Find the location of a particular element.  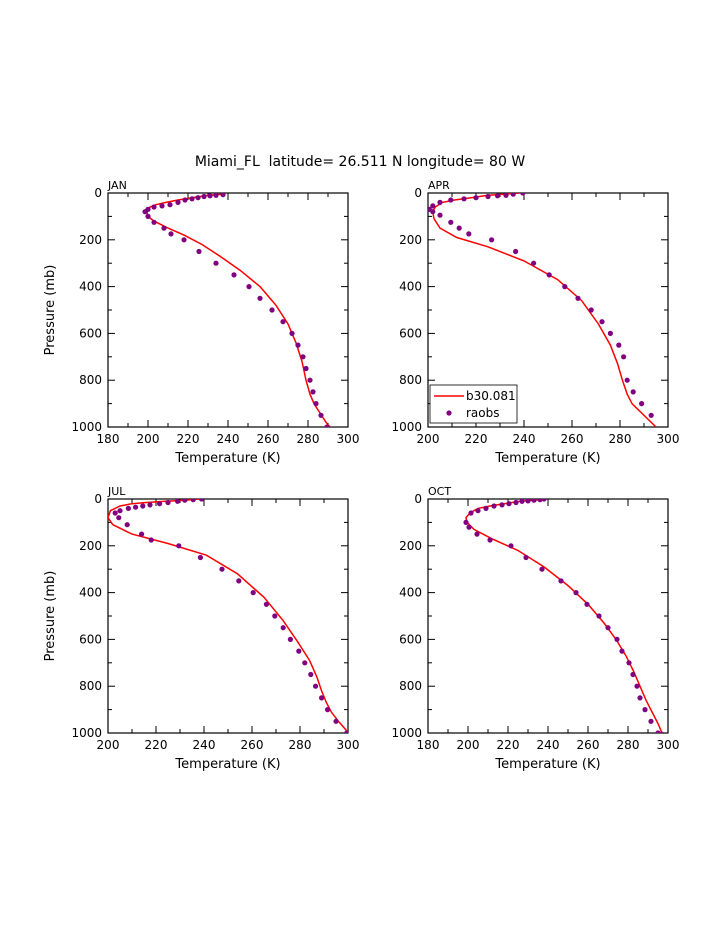

model-line is located at coordinates (564, 616).